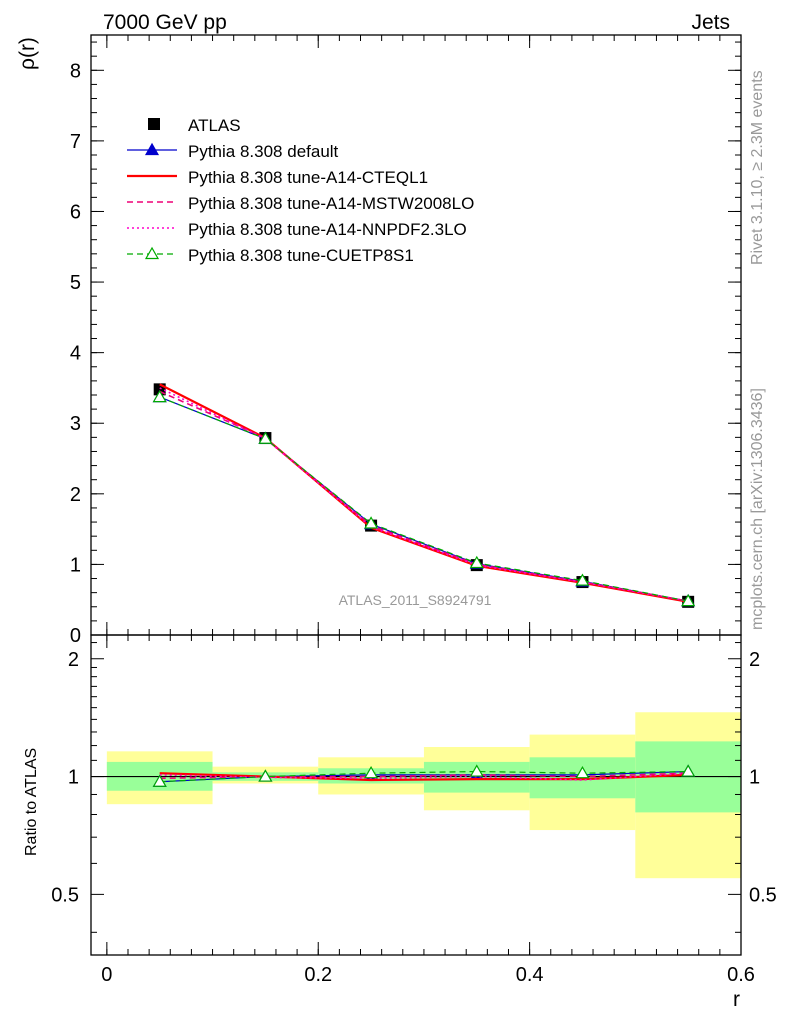 Image resolution: width=786 pixels, height=1024 pixels. I want to click on legend-label: Pythia 8.308 tune-A14-NNPDF2.3LO, so click(327, 229).